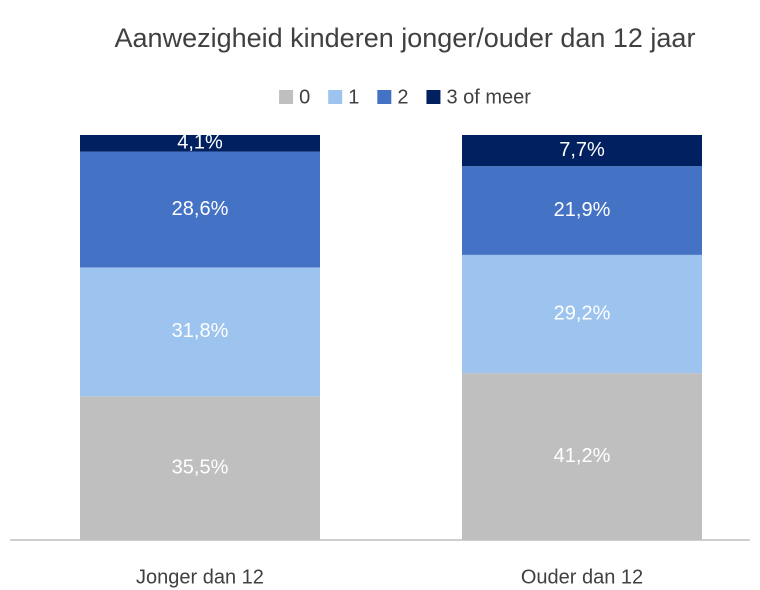 The width and height of the screenshot is (760, 590). Describe the element at coordinates (488, 97) in the screenshot. I see `legend-label: 3 of meer` at that location.